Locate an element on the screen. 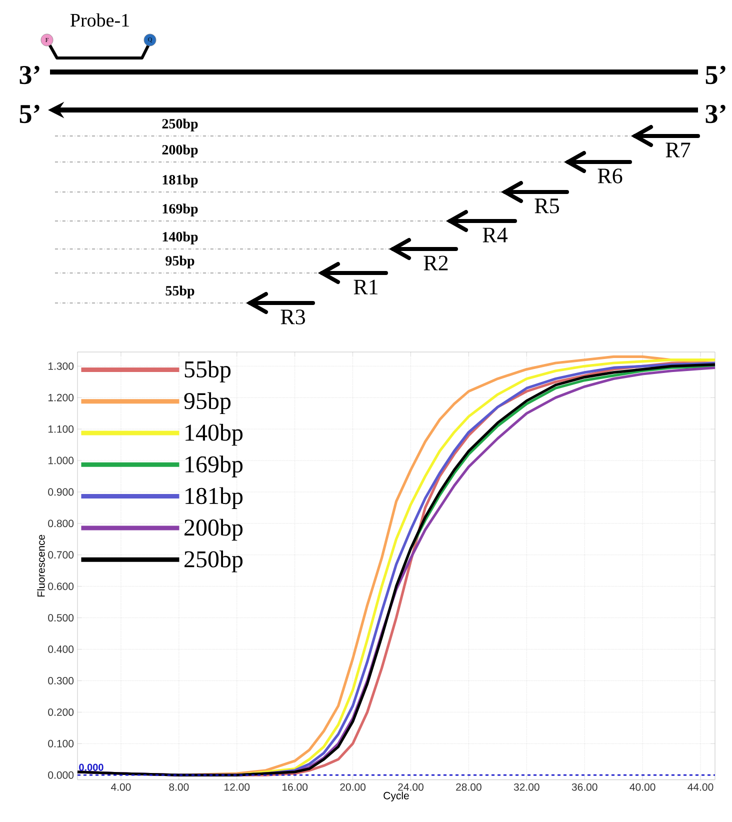 The image size is (732, 822). y-tick-label: 0.400 is located at coordinates (61, 649).